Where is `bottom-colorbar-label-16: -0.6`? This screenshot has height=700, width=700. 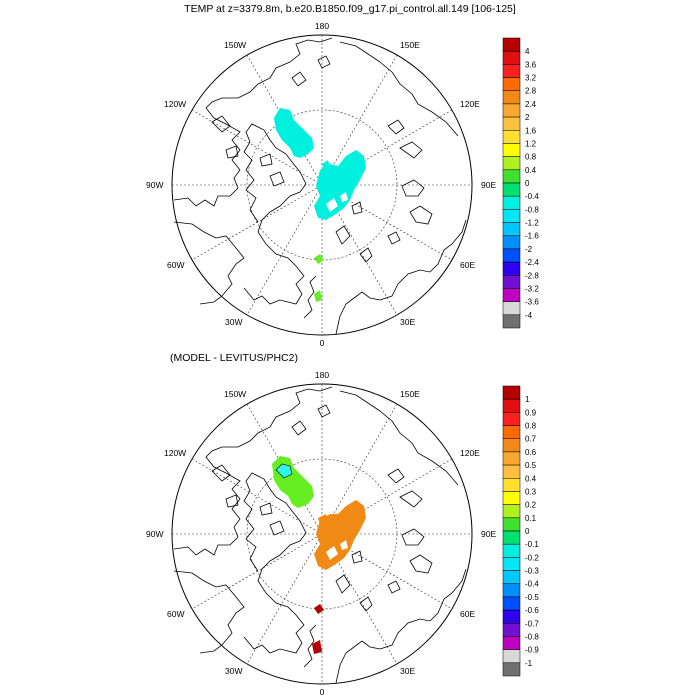
bottom-colorbar-label-16: -0.6 is located at coordinates (532, 610).